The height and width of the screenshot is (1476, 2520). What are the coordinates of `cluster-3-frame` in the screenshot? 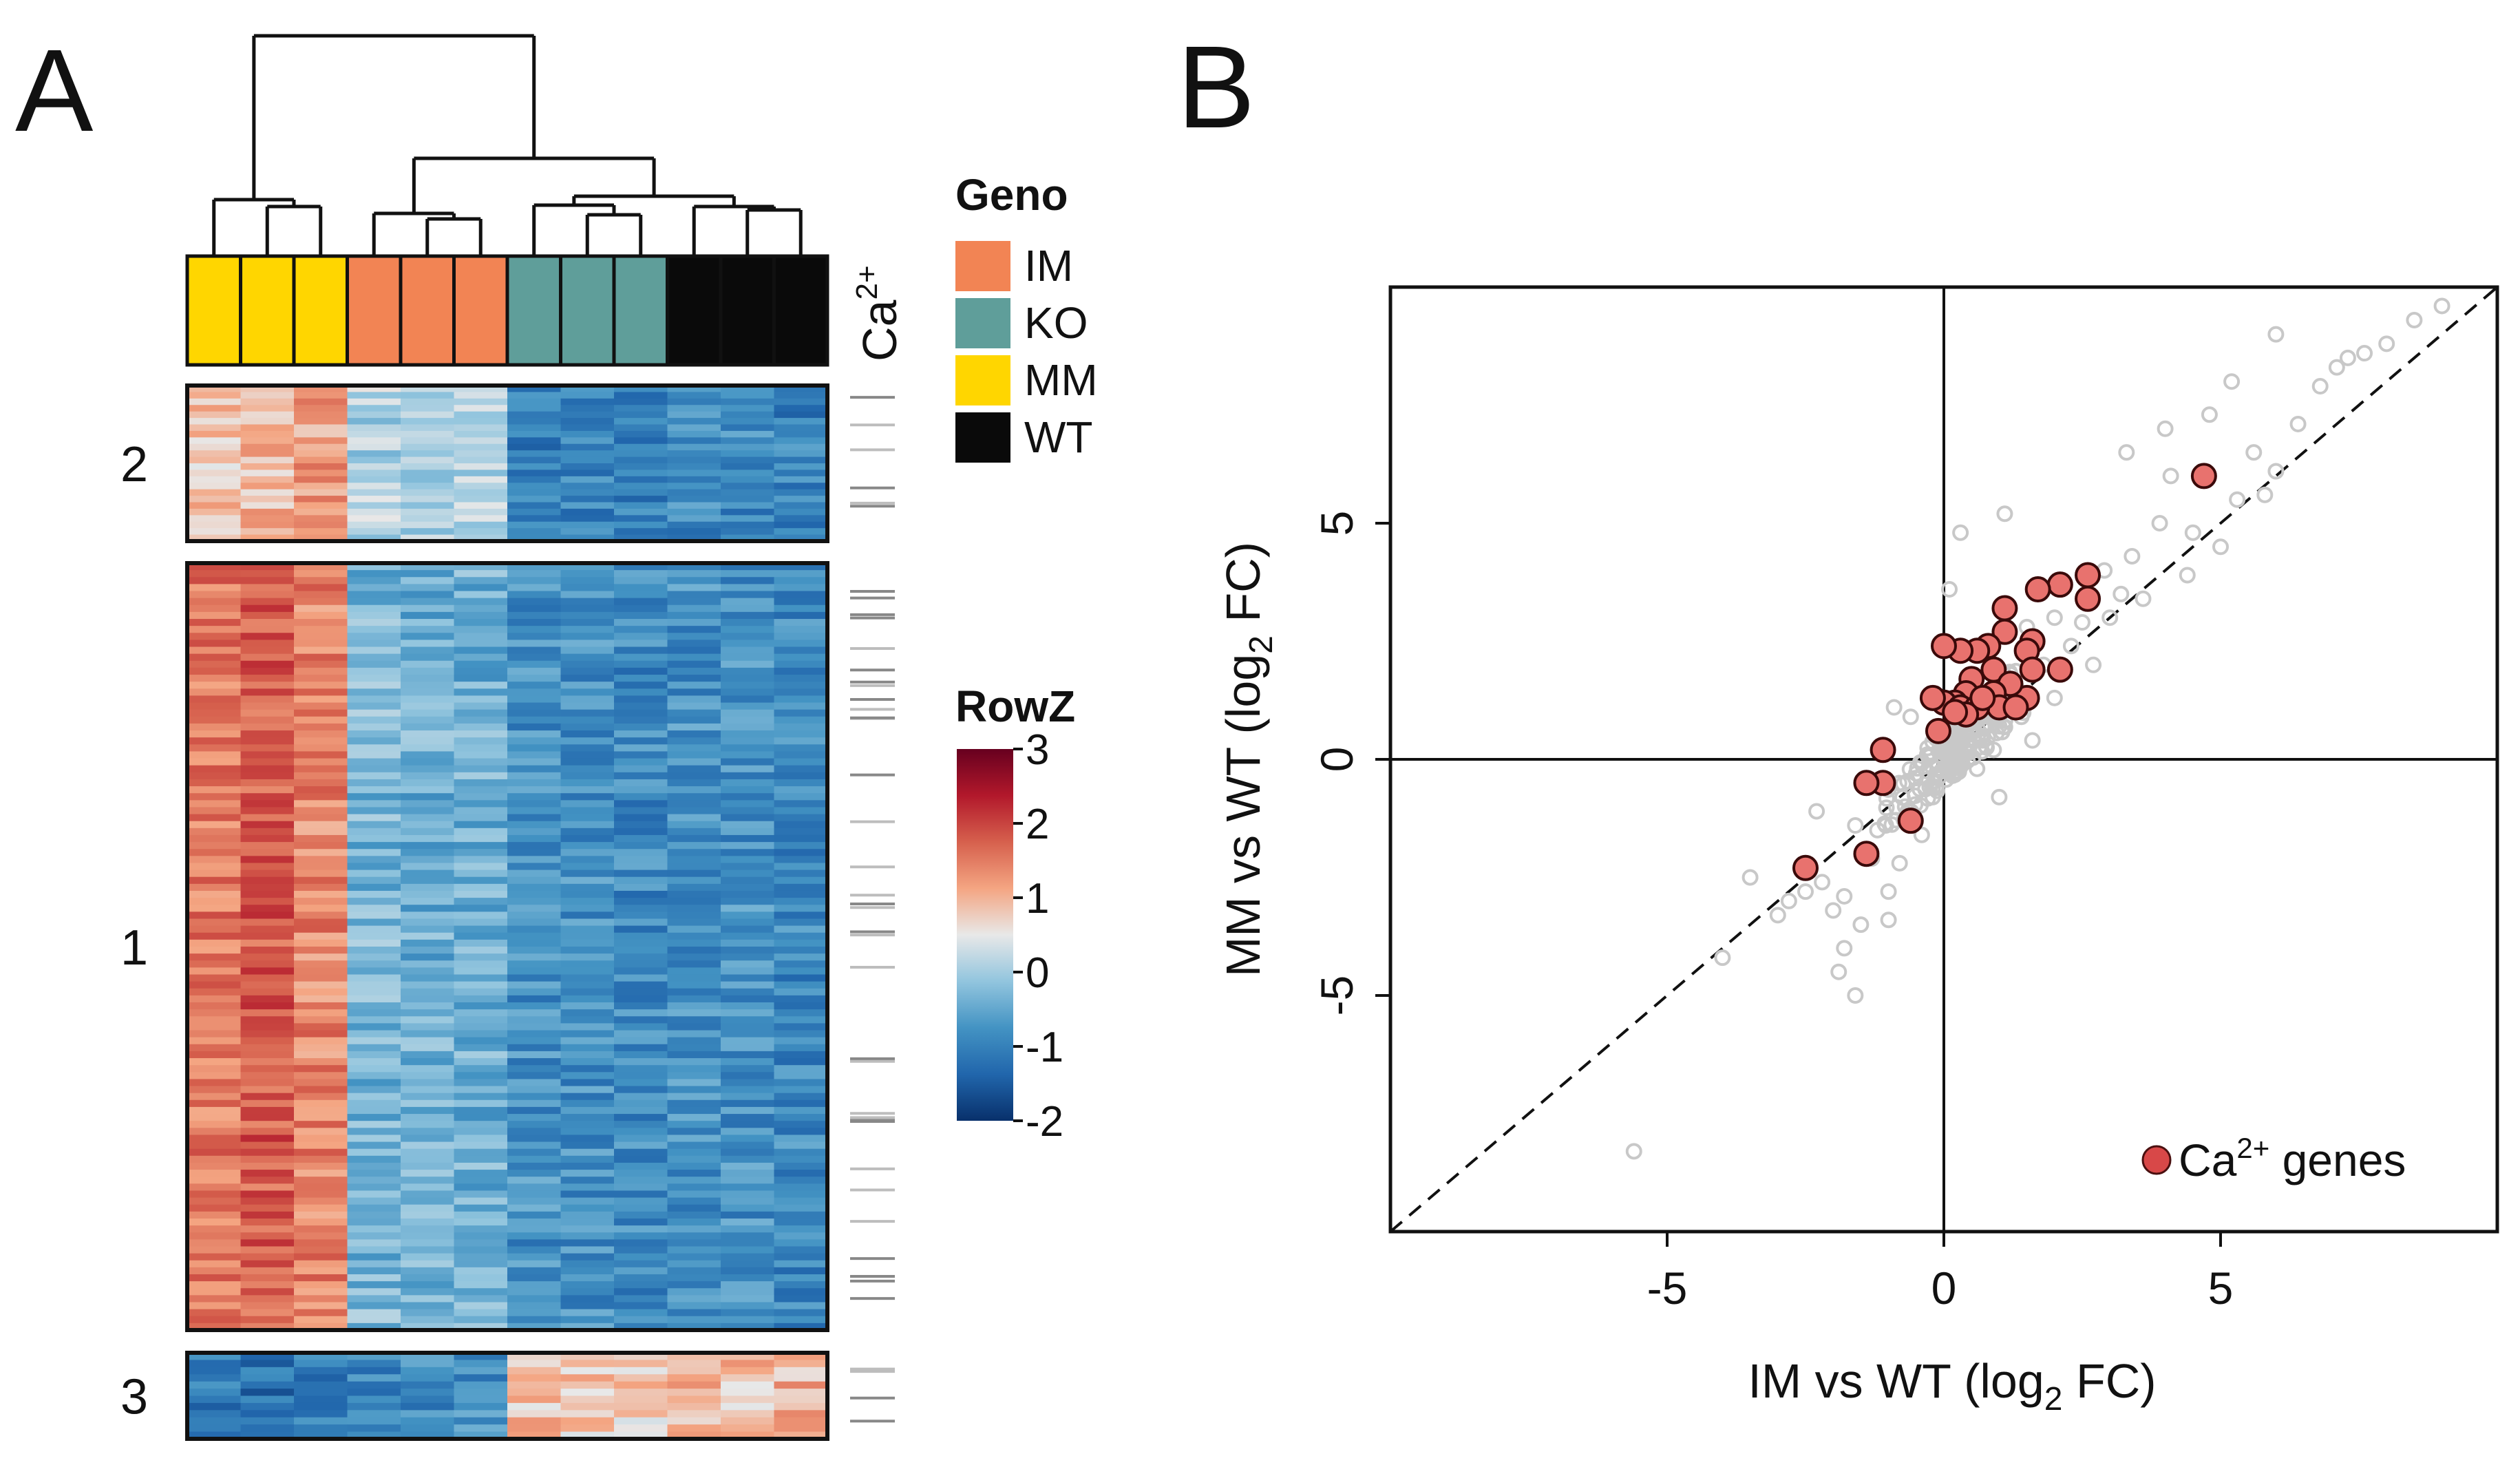 It's located at (507, 1396).